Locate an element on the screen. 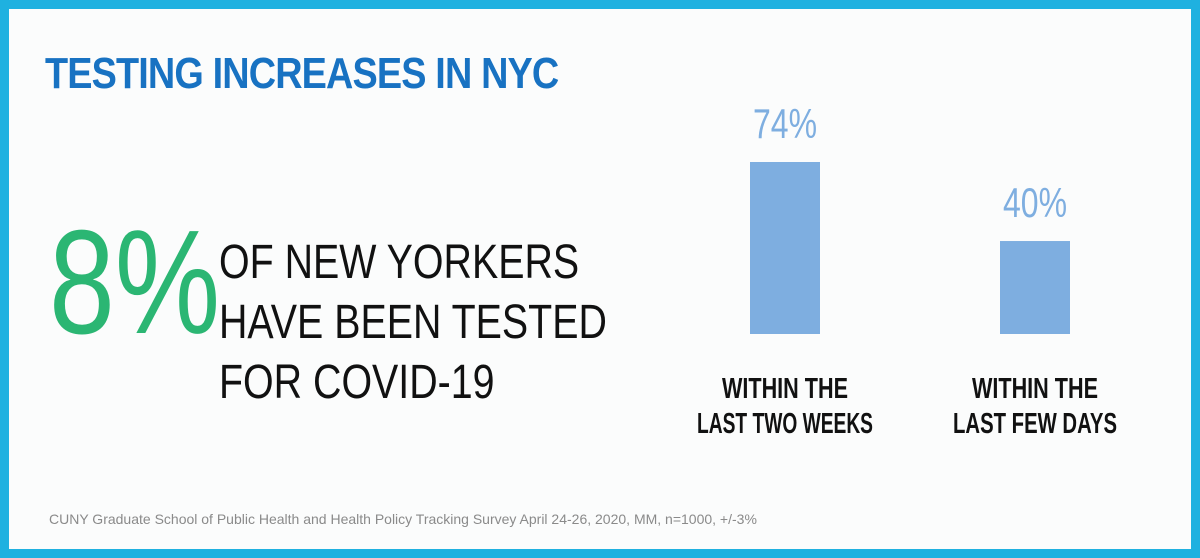 The width and height of the screenshot is (1200, 558). page-title: TESTING INCREASES IN NYC is located at coordinates (302, 73).